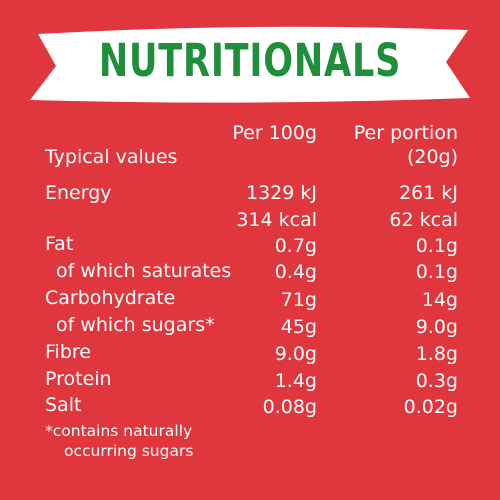 This screenshot has width=500, height=500. What do you see at coordinates (295, 272) in the screenshot?
I see `saturates-per-100g: 0.4g` at bounding box center [295, 272].